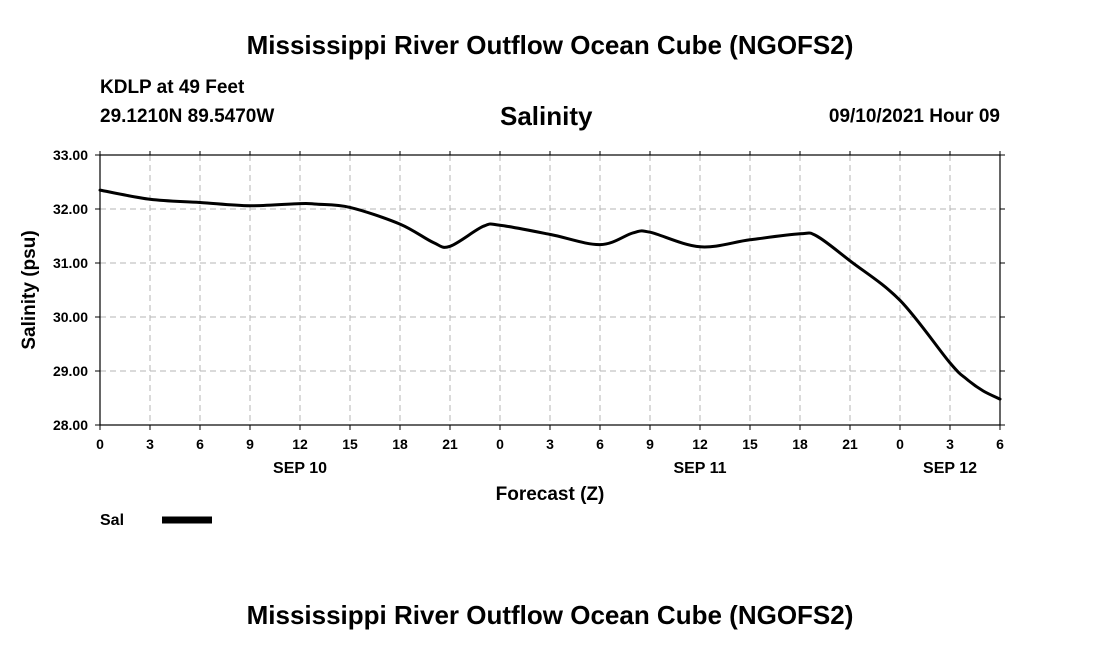 This screenshot has height=650, width=1100. What do you see at coordinates (625, 468) in the screenshot?
I see `date-labels: SEP 10 SEP 11 SEP 12` at bounding box center [625, 468].